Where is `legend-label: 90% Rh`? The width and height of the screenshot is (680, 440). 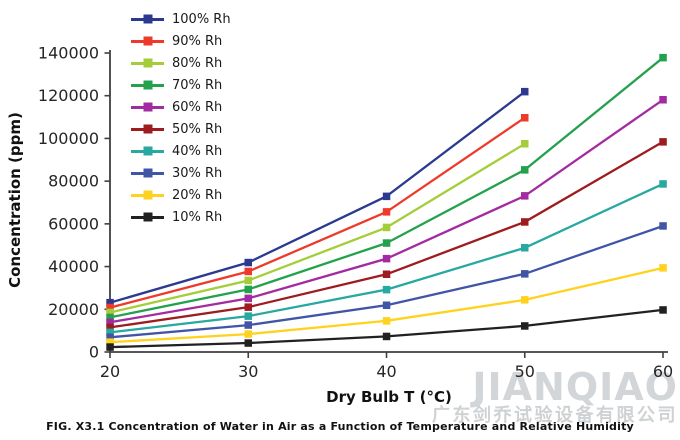 legend-label: 90% Rh is located at coordinates (197, 41).